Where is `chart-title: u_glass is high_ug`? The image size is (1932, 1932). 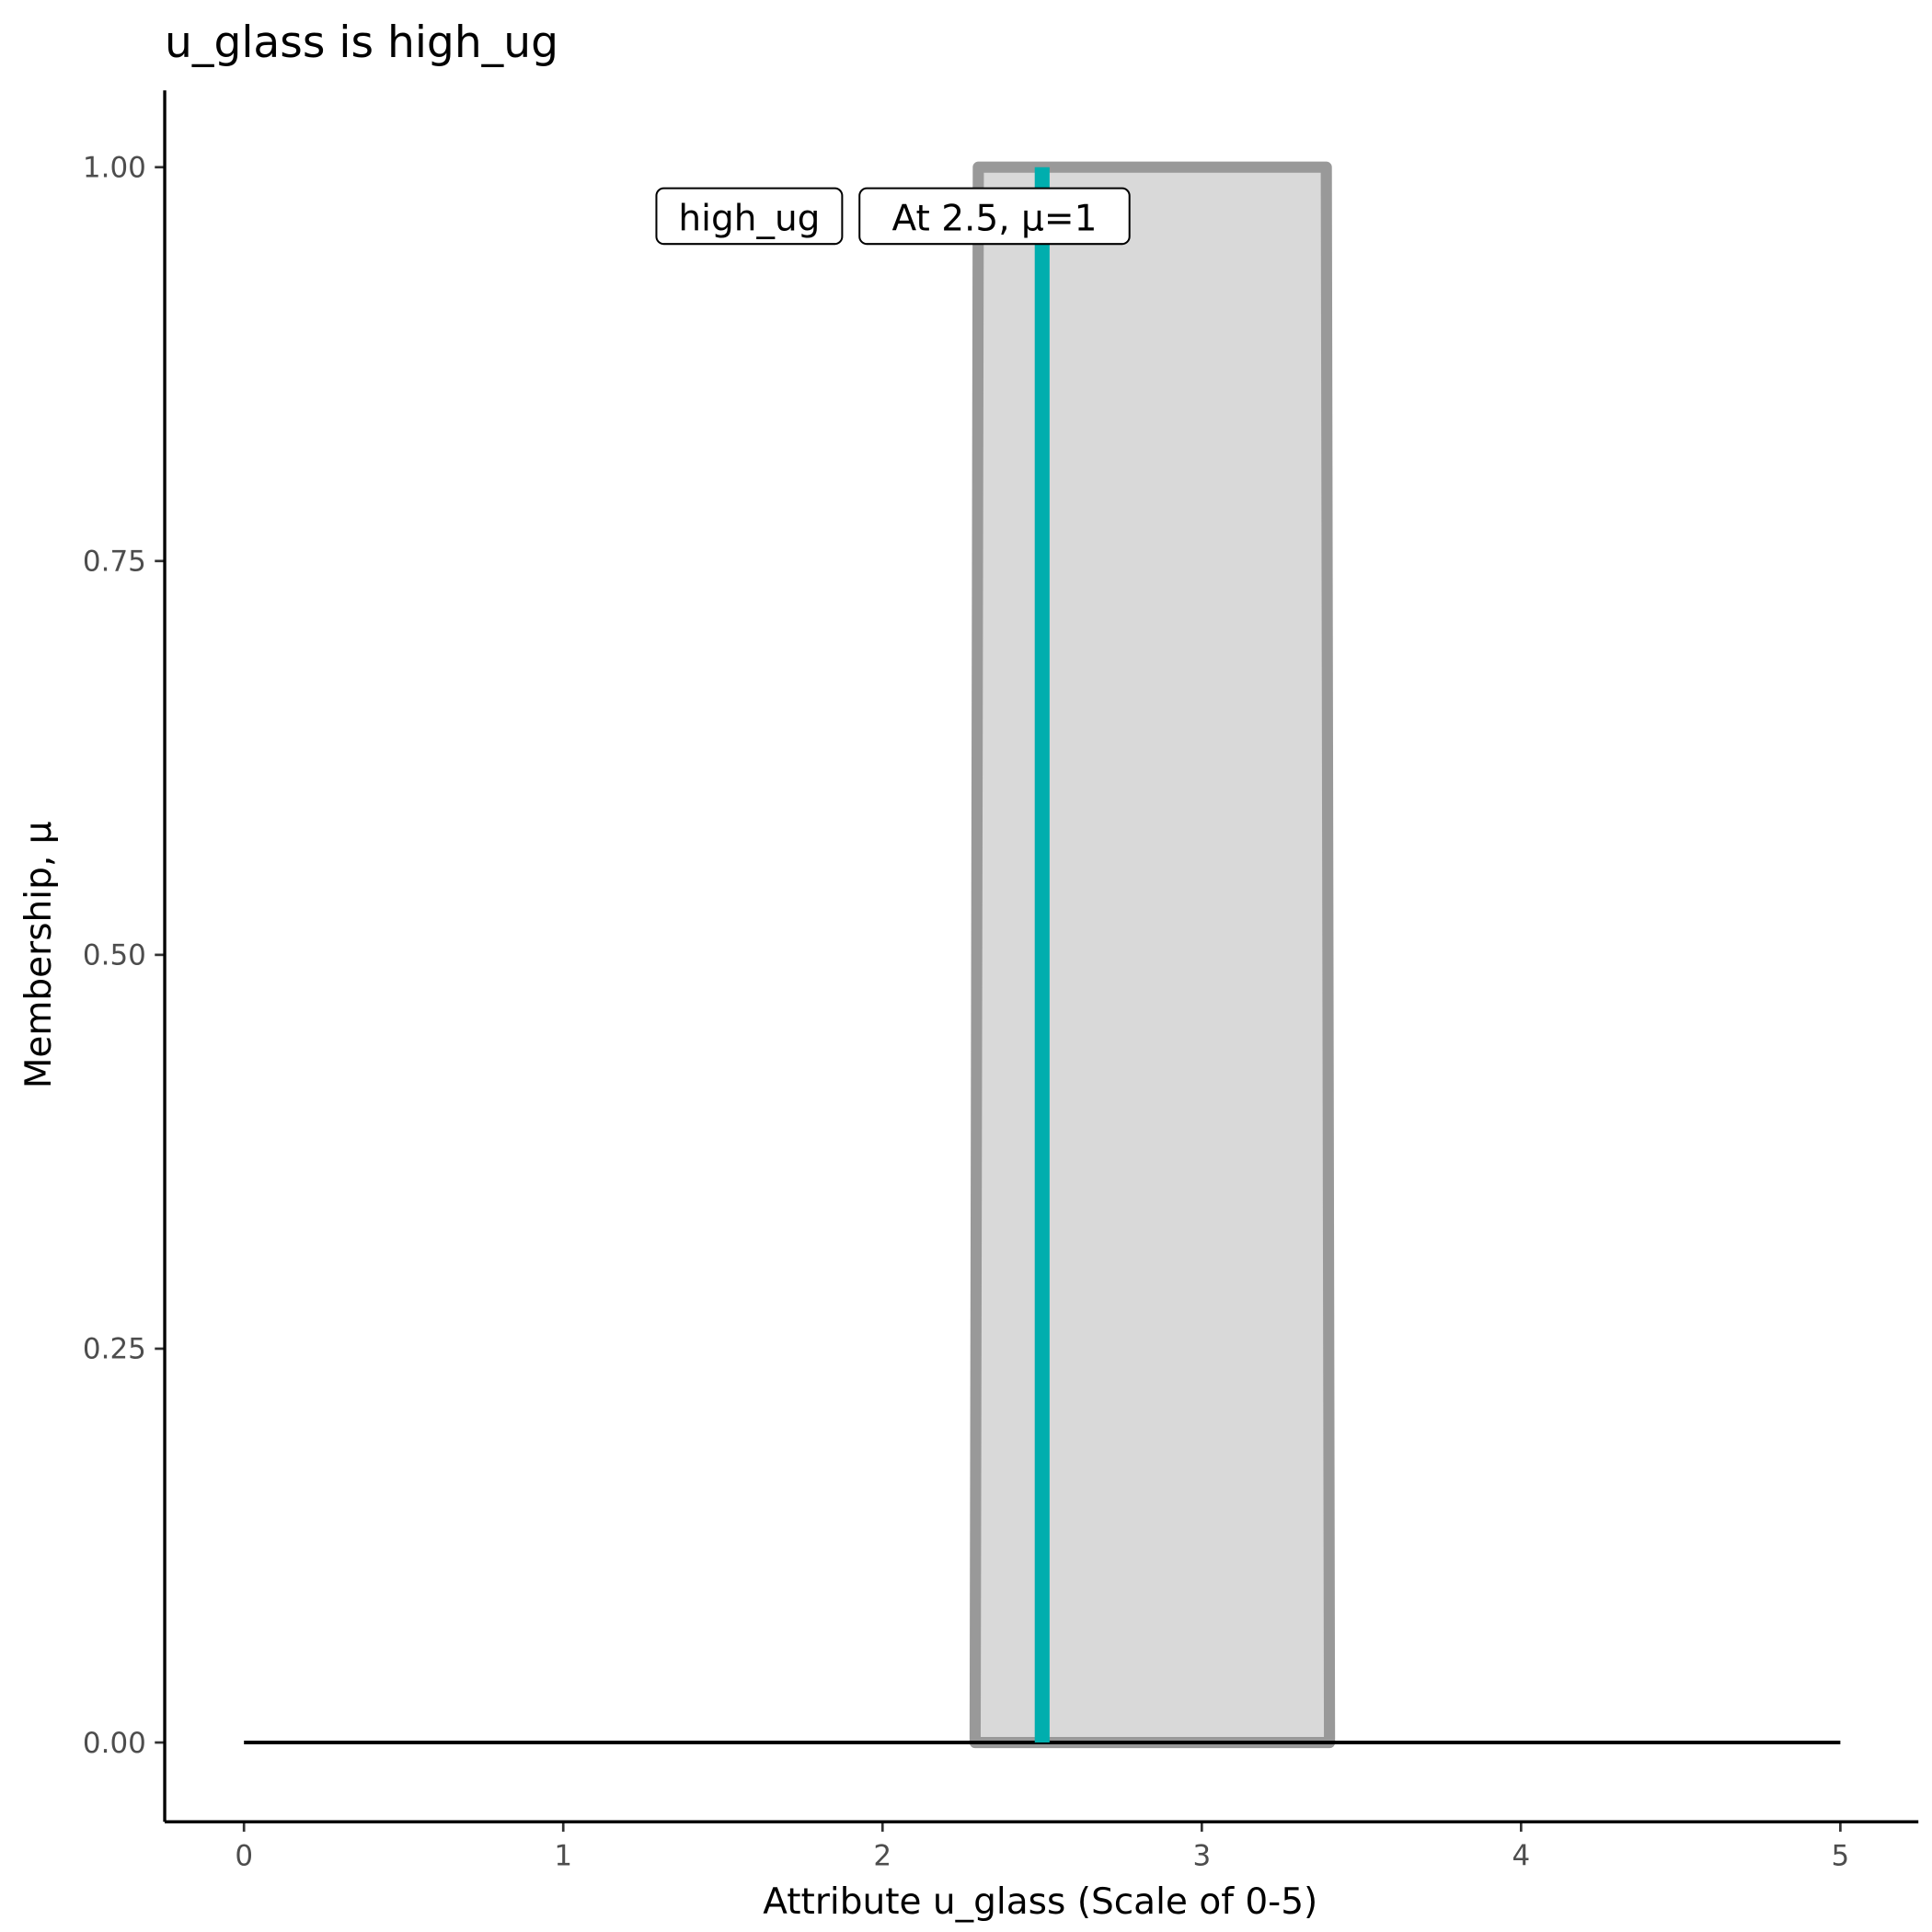 chart-title: u_glass is high_ug is located at coordinates (361, 42).